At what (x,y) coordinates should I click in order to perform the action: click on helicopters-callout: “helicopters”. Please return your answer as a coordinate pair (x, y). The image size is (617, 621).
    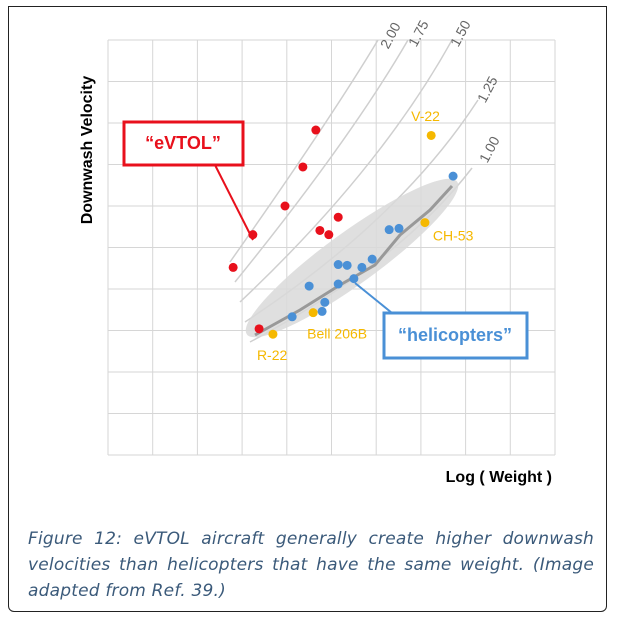
    Looking at the image, I should click on (455, 335).